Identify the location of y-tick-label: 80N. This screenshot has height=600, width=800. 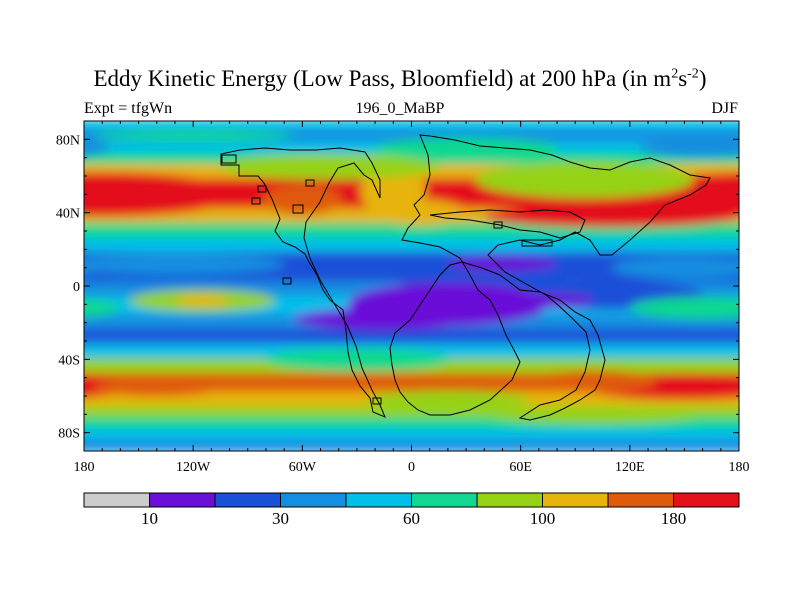
(68, 140).